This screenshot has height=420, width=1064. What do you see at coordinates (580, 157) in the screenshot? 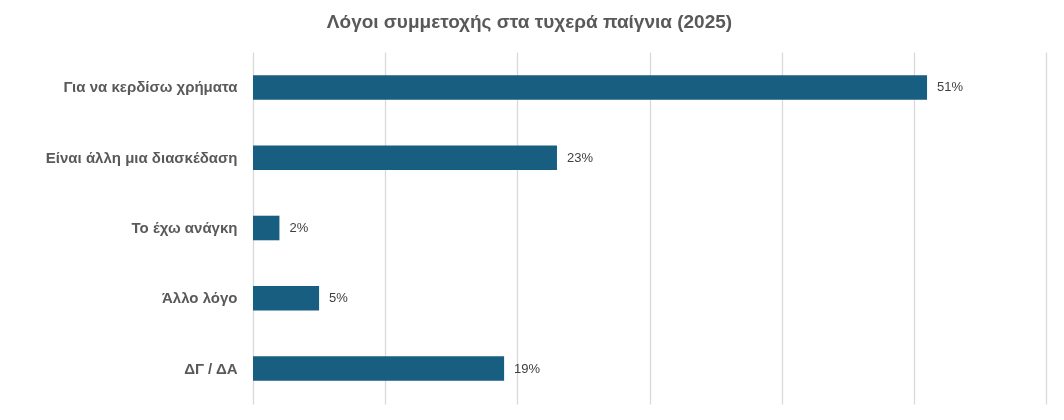
I see `data-label: 23%` at bounding box center [580, 157].